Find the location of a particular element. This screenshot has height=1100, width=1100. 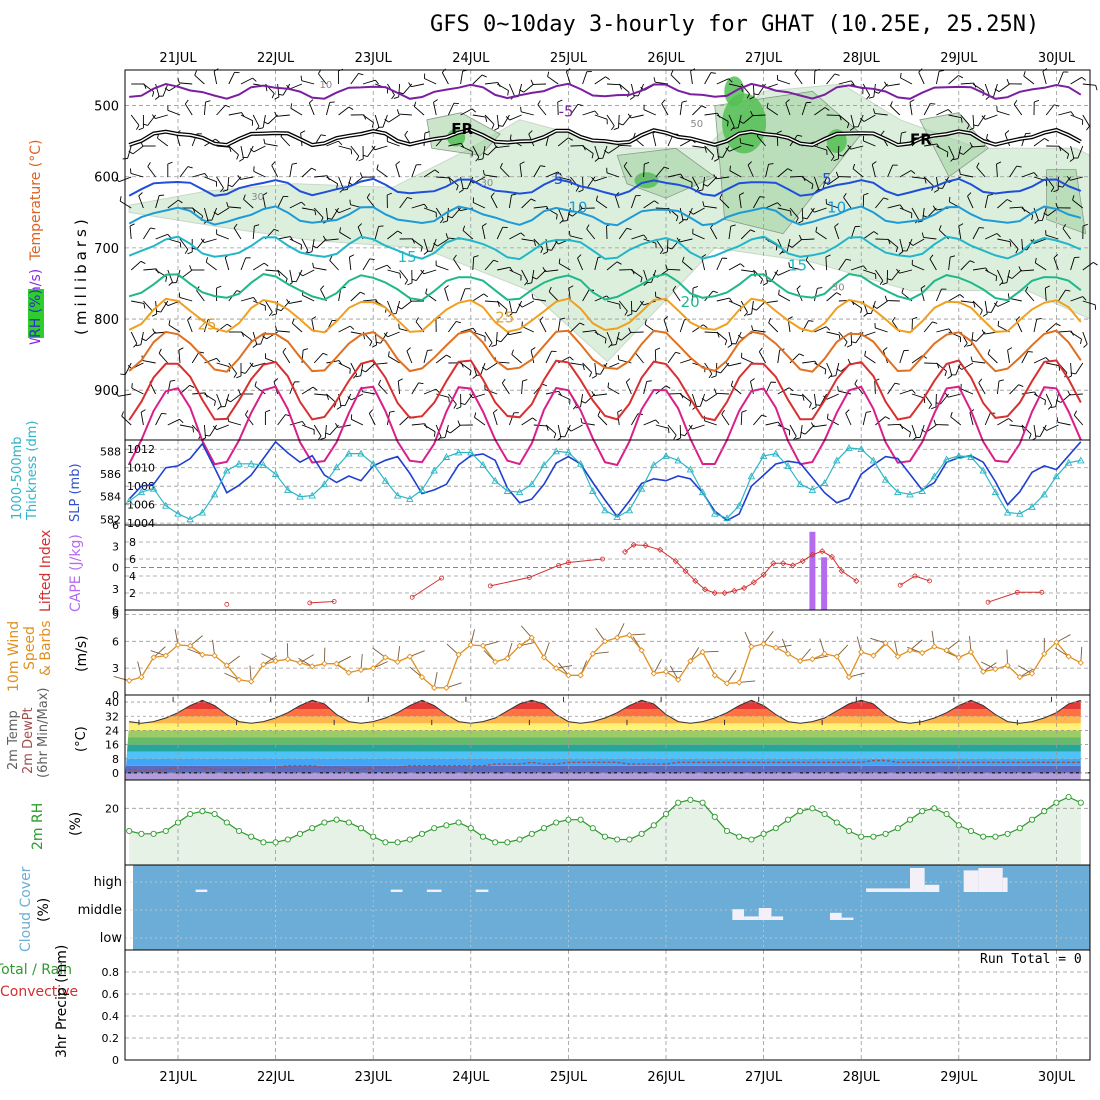

wind-tick-2: 6 is located at coordinates (115, 641).